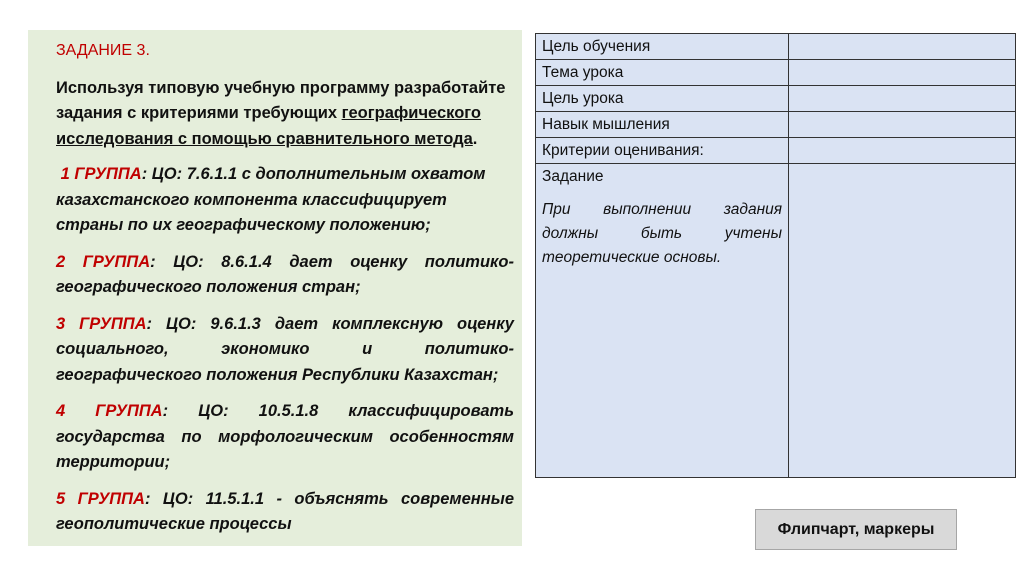 This screenshot has width=1024, height=574. I want to click on table-row: Тема урока, so click(775, 72).